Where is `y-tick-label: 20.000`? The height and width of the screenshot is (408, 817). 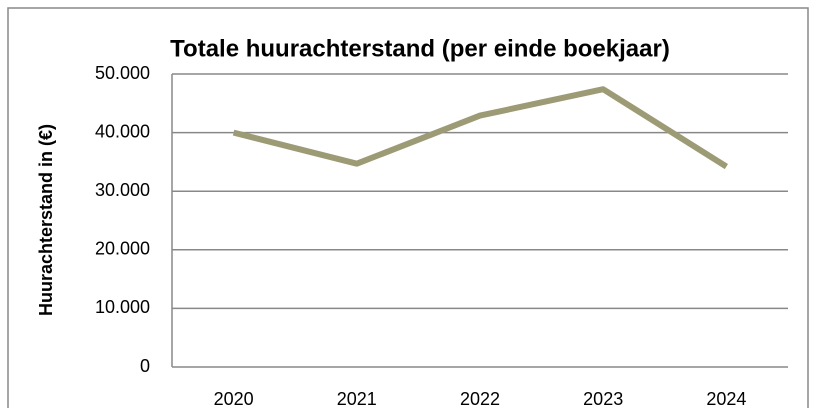 y-tick-label: 20.000 is located at coordinates (122, 249).